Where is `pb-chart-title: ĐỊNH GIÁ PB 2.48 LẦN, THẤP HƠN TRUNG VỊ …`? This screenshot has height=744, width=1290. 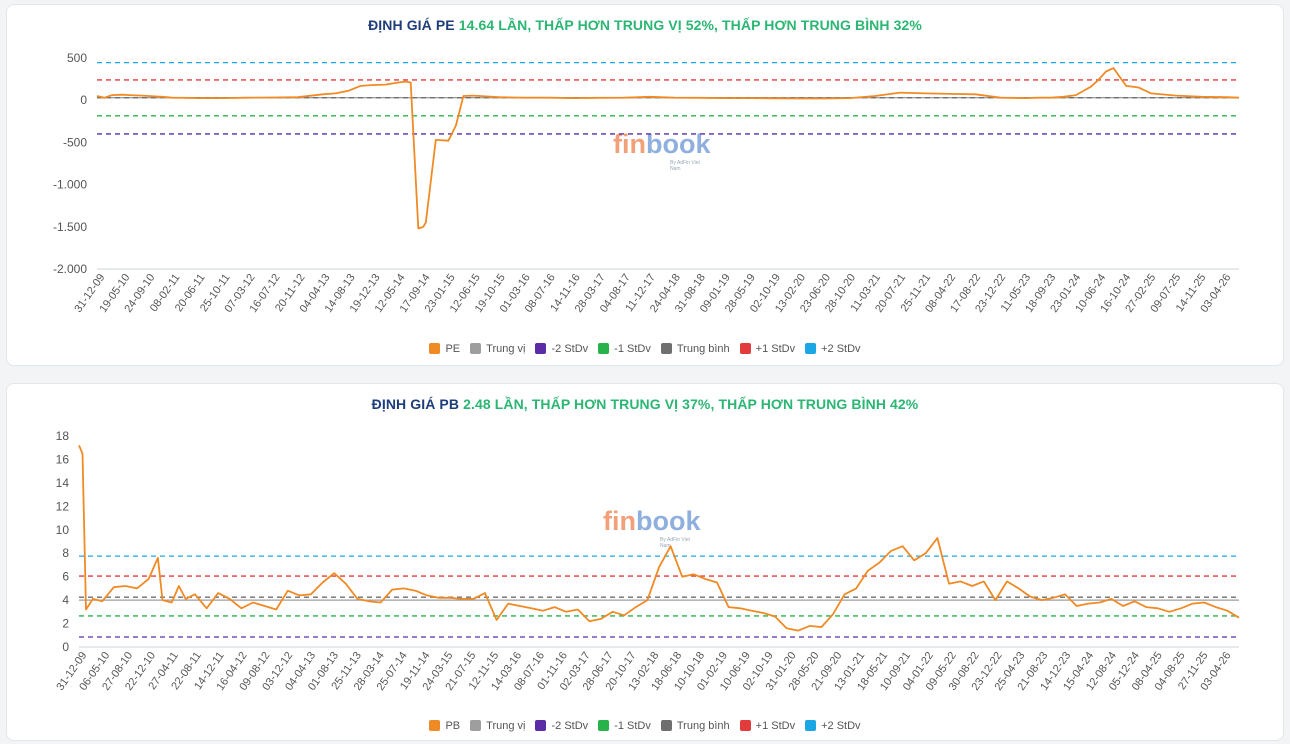 pb-chart-title: ĐỊNH GIÁ PB 2.48 LẦN, THẤP HƠN TRUNG VỊ … is located at coordinates (645, 404).